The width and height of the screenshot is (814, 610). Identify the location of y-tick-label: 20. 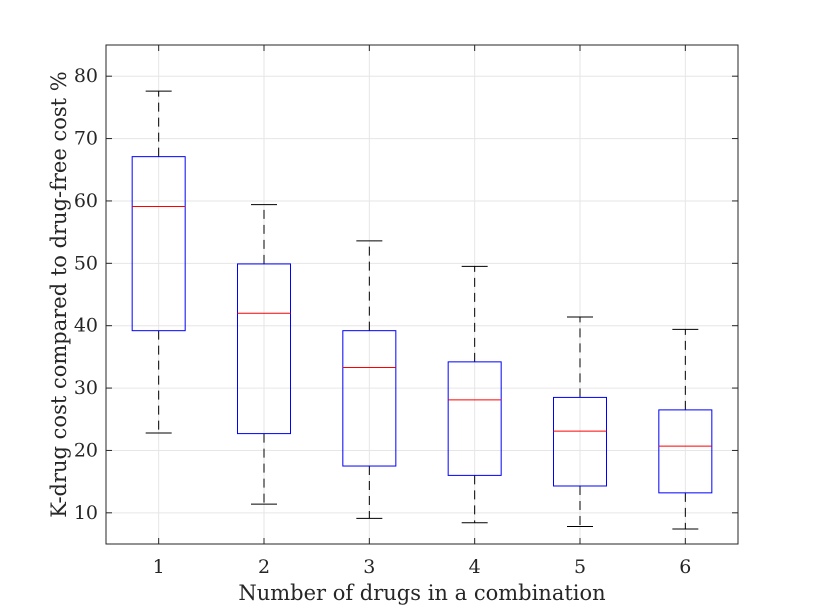
(86, 450).